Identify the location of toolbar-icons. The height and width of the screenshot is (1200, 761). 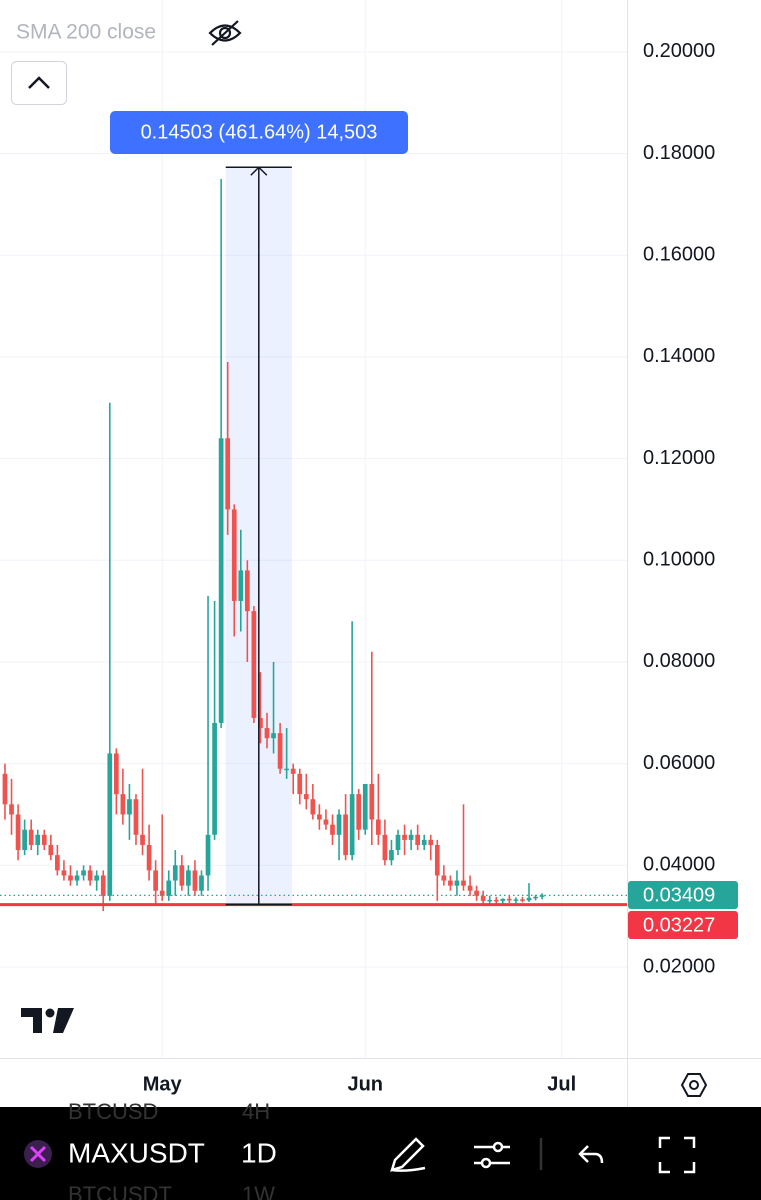
(543, 1155).